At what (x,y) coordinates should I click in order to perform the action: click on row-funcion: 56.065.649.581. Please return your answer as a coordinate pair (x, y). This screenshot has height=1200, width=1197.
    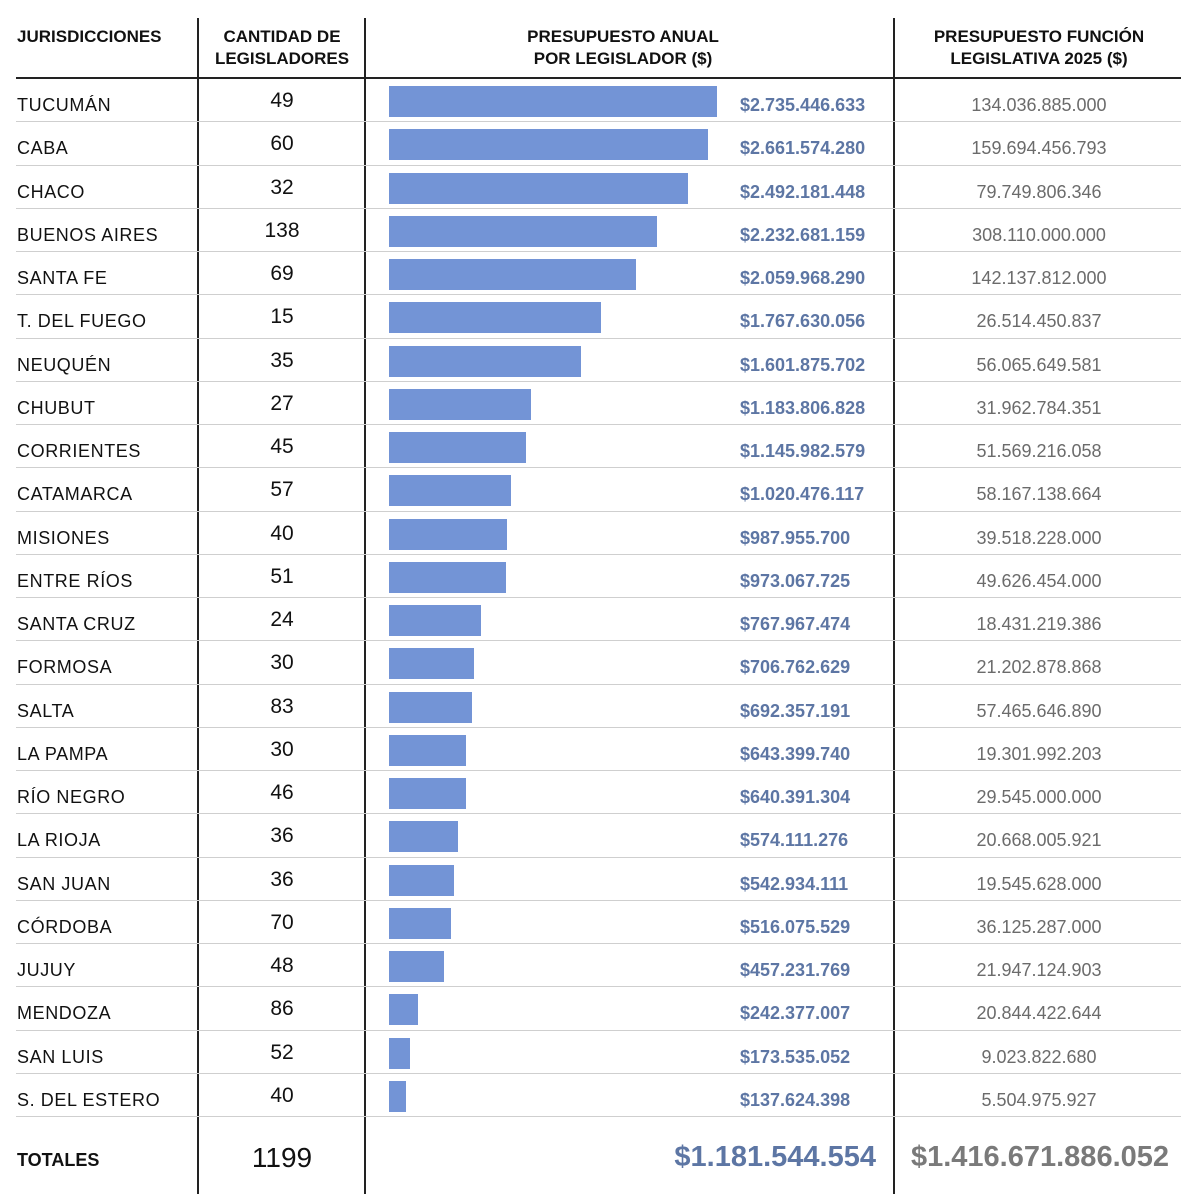
    Looking at the image, I should click on (1039, 365).